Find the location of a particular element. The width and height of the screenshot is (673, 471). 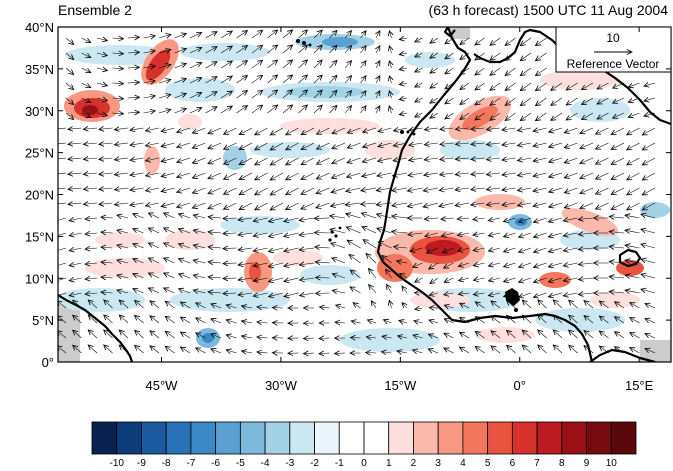

colorbar-swatch is located at coordinates (129, 438).